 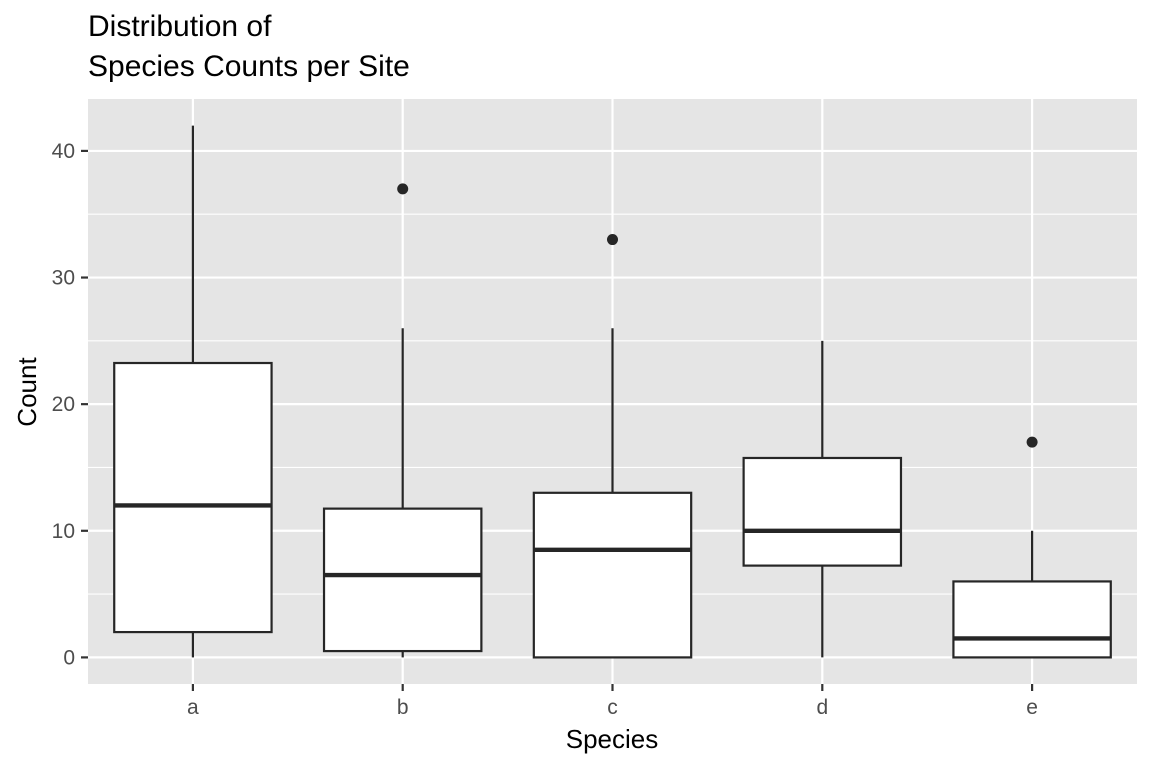 I want to click on x-tick-label: b, so click(x=403, y=707).